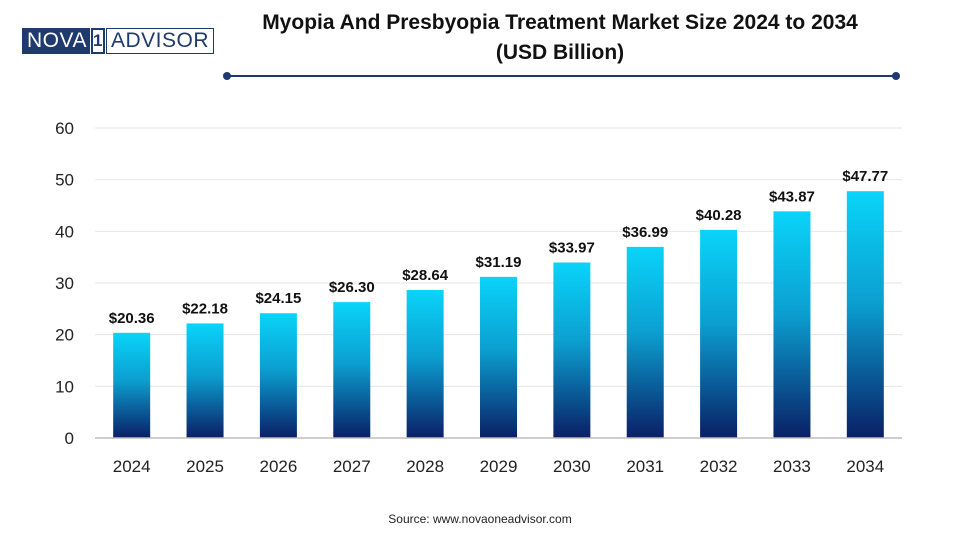  Describe the element at coordinates (499, 262) in the screenshot. I see `data-label-2029: $31.19` at that location.